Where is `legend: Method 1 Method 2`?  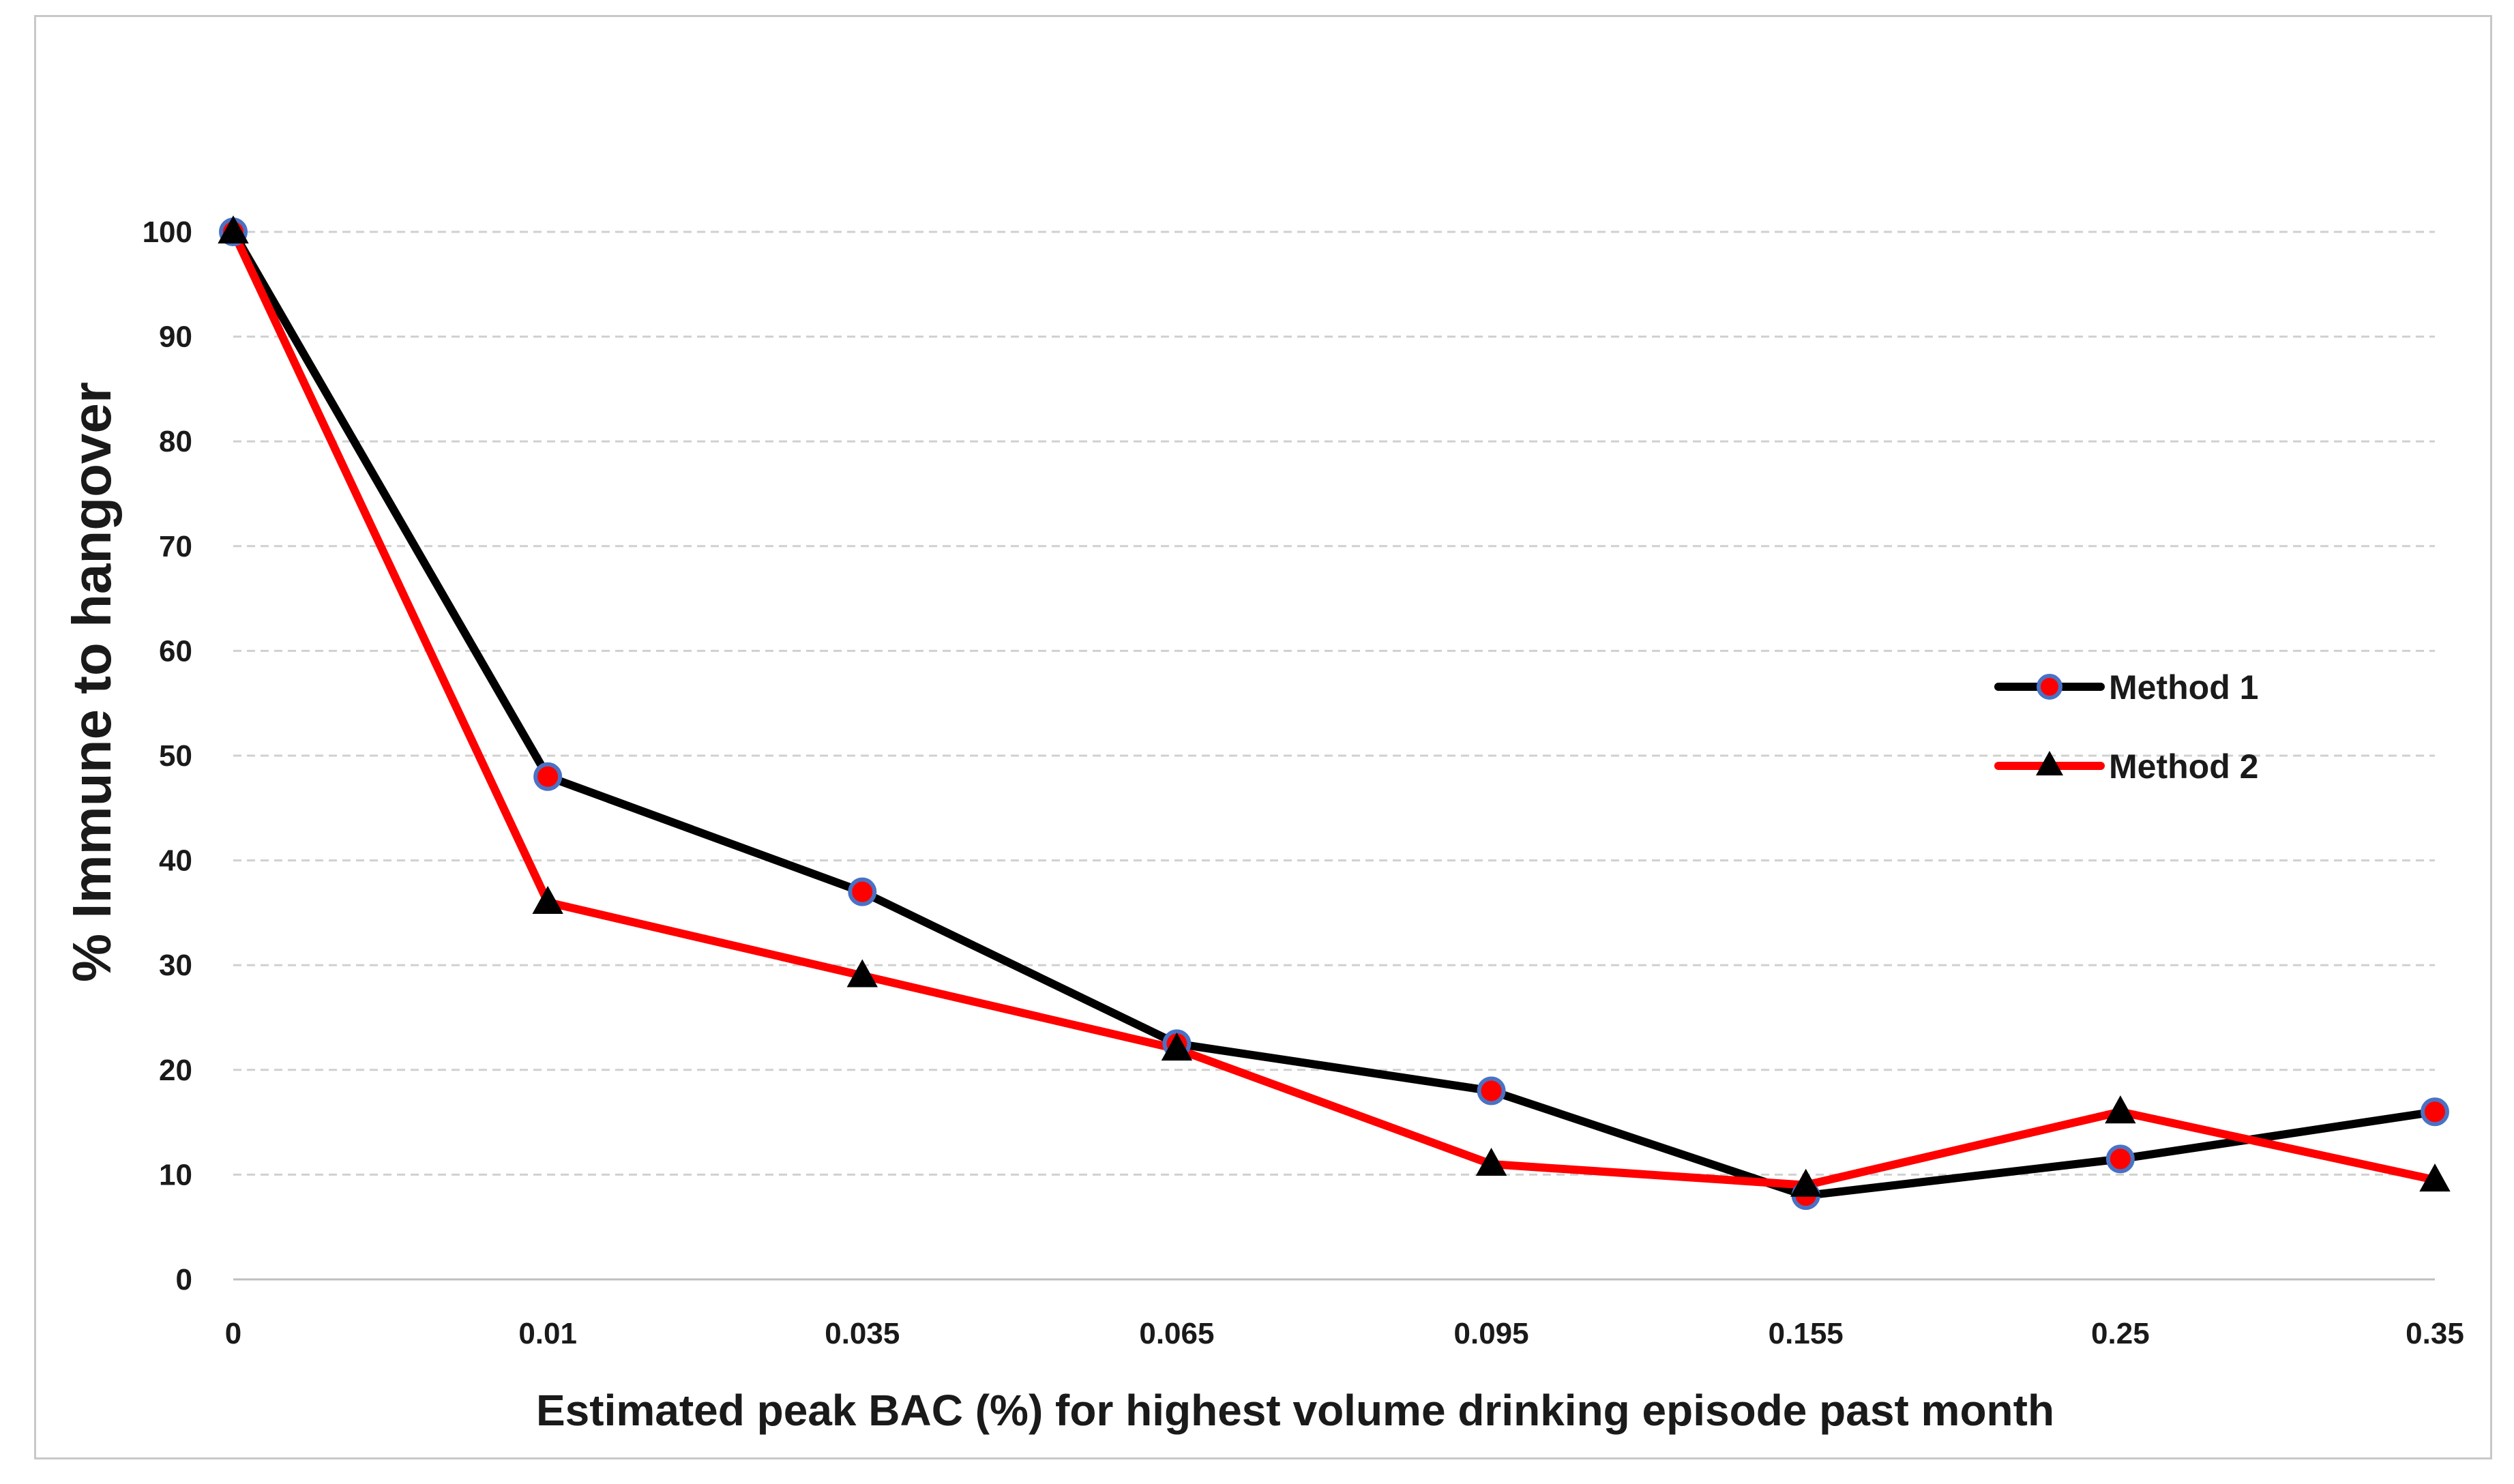
legend: Method 1 Method 2 is located at coordinates (2126, 727).